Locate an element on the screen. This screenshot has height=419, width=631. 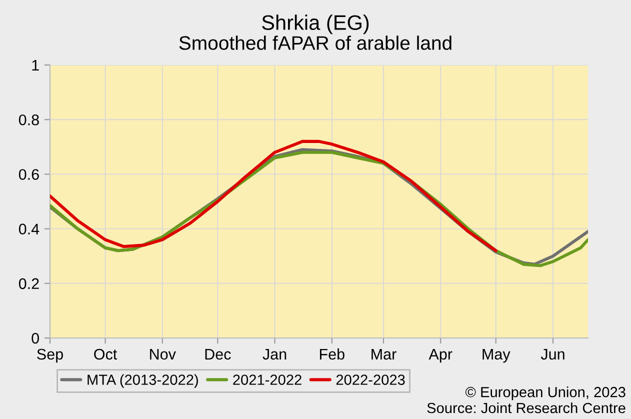
x-tick-label: Nov is located at coordinates (163, 354).